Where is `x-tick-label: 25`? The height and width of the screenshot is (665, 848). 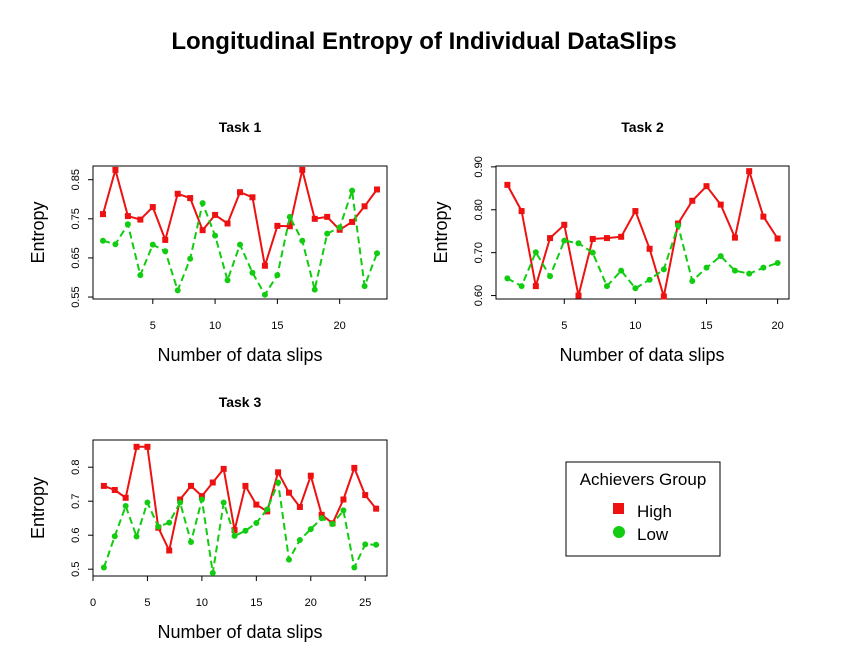 x-tick-label: 25 is located at coordinates (365, 603).